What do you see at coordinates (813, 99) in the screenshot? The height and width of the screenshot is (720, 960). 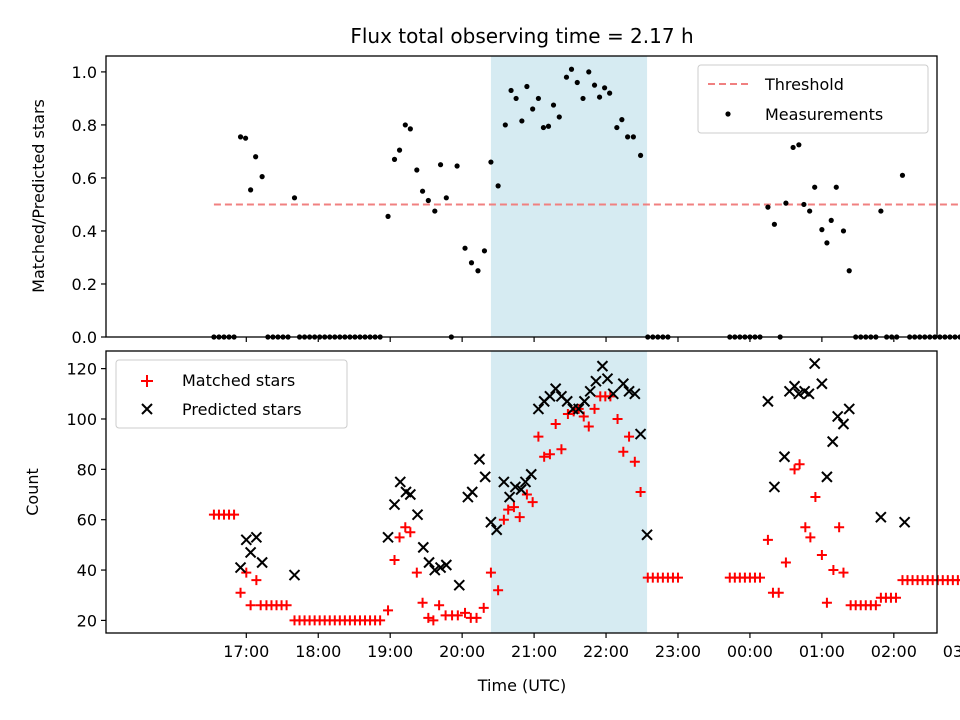 I see `top-legend-box` at bounding box center [813, 99].